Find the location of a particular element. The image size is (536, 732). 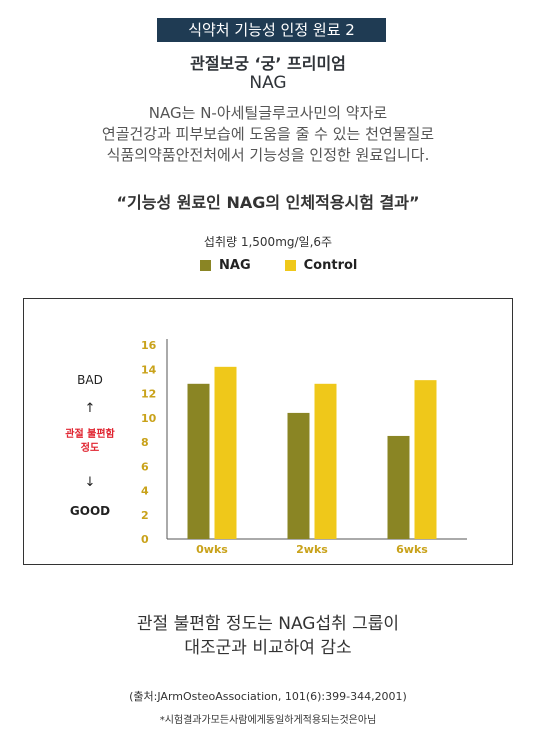

legend-item-control: Control is located at coordinates (321, 265).